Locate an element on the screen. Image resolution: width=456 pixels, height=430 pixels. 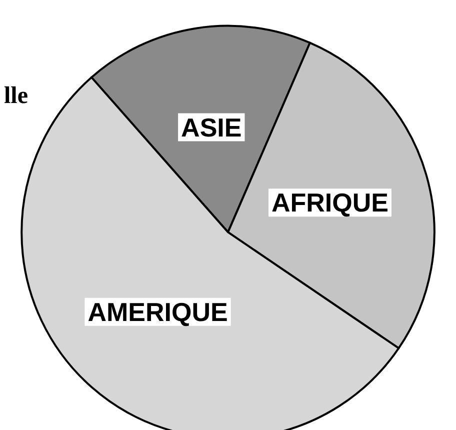
text: lle is located at coordinates (16, 96).